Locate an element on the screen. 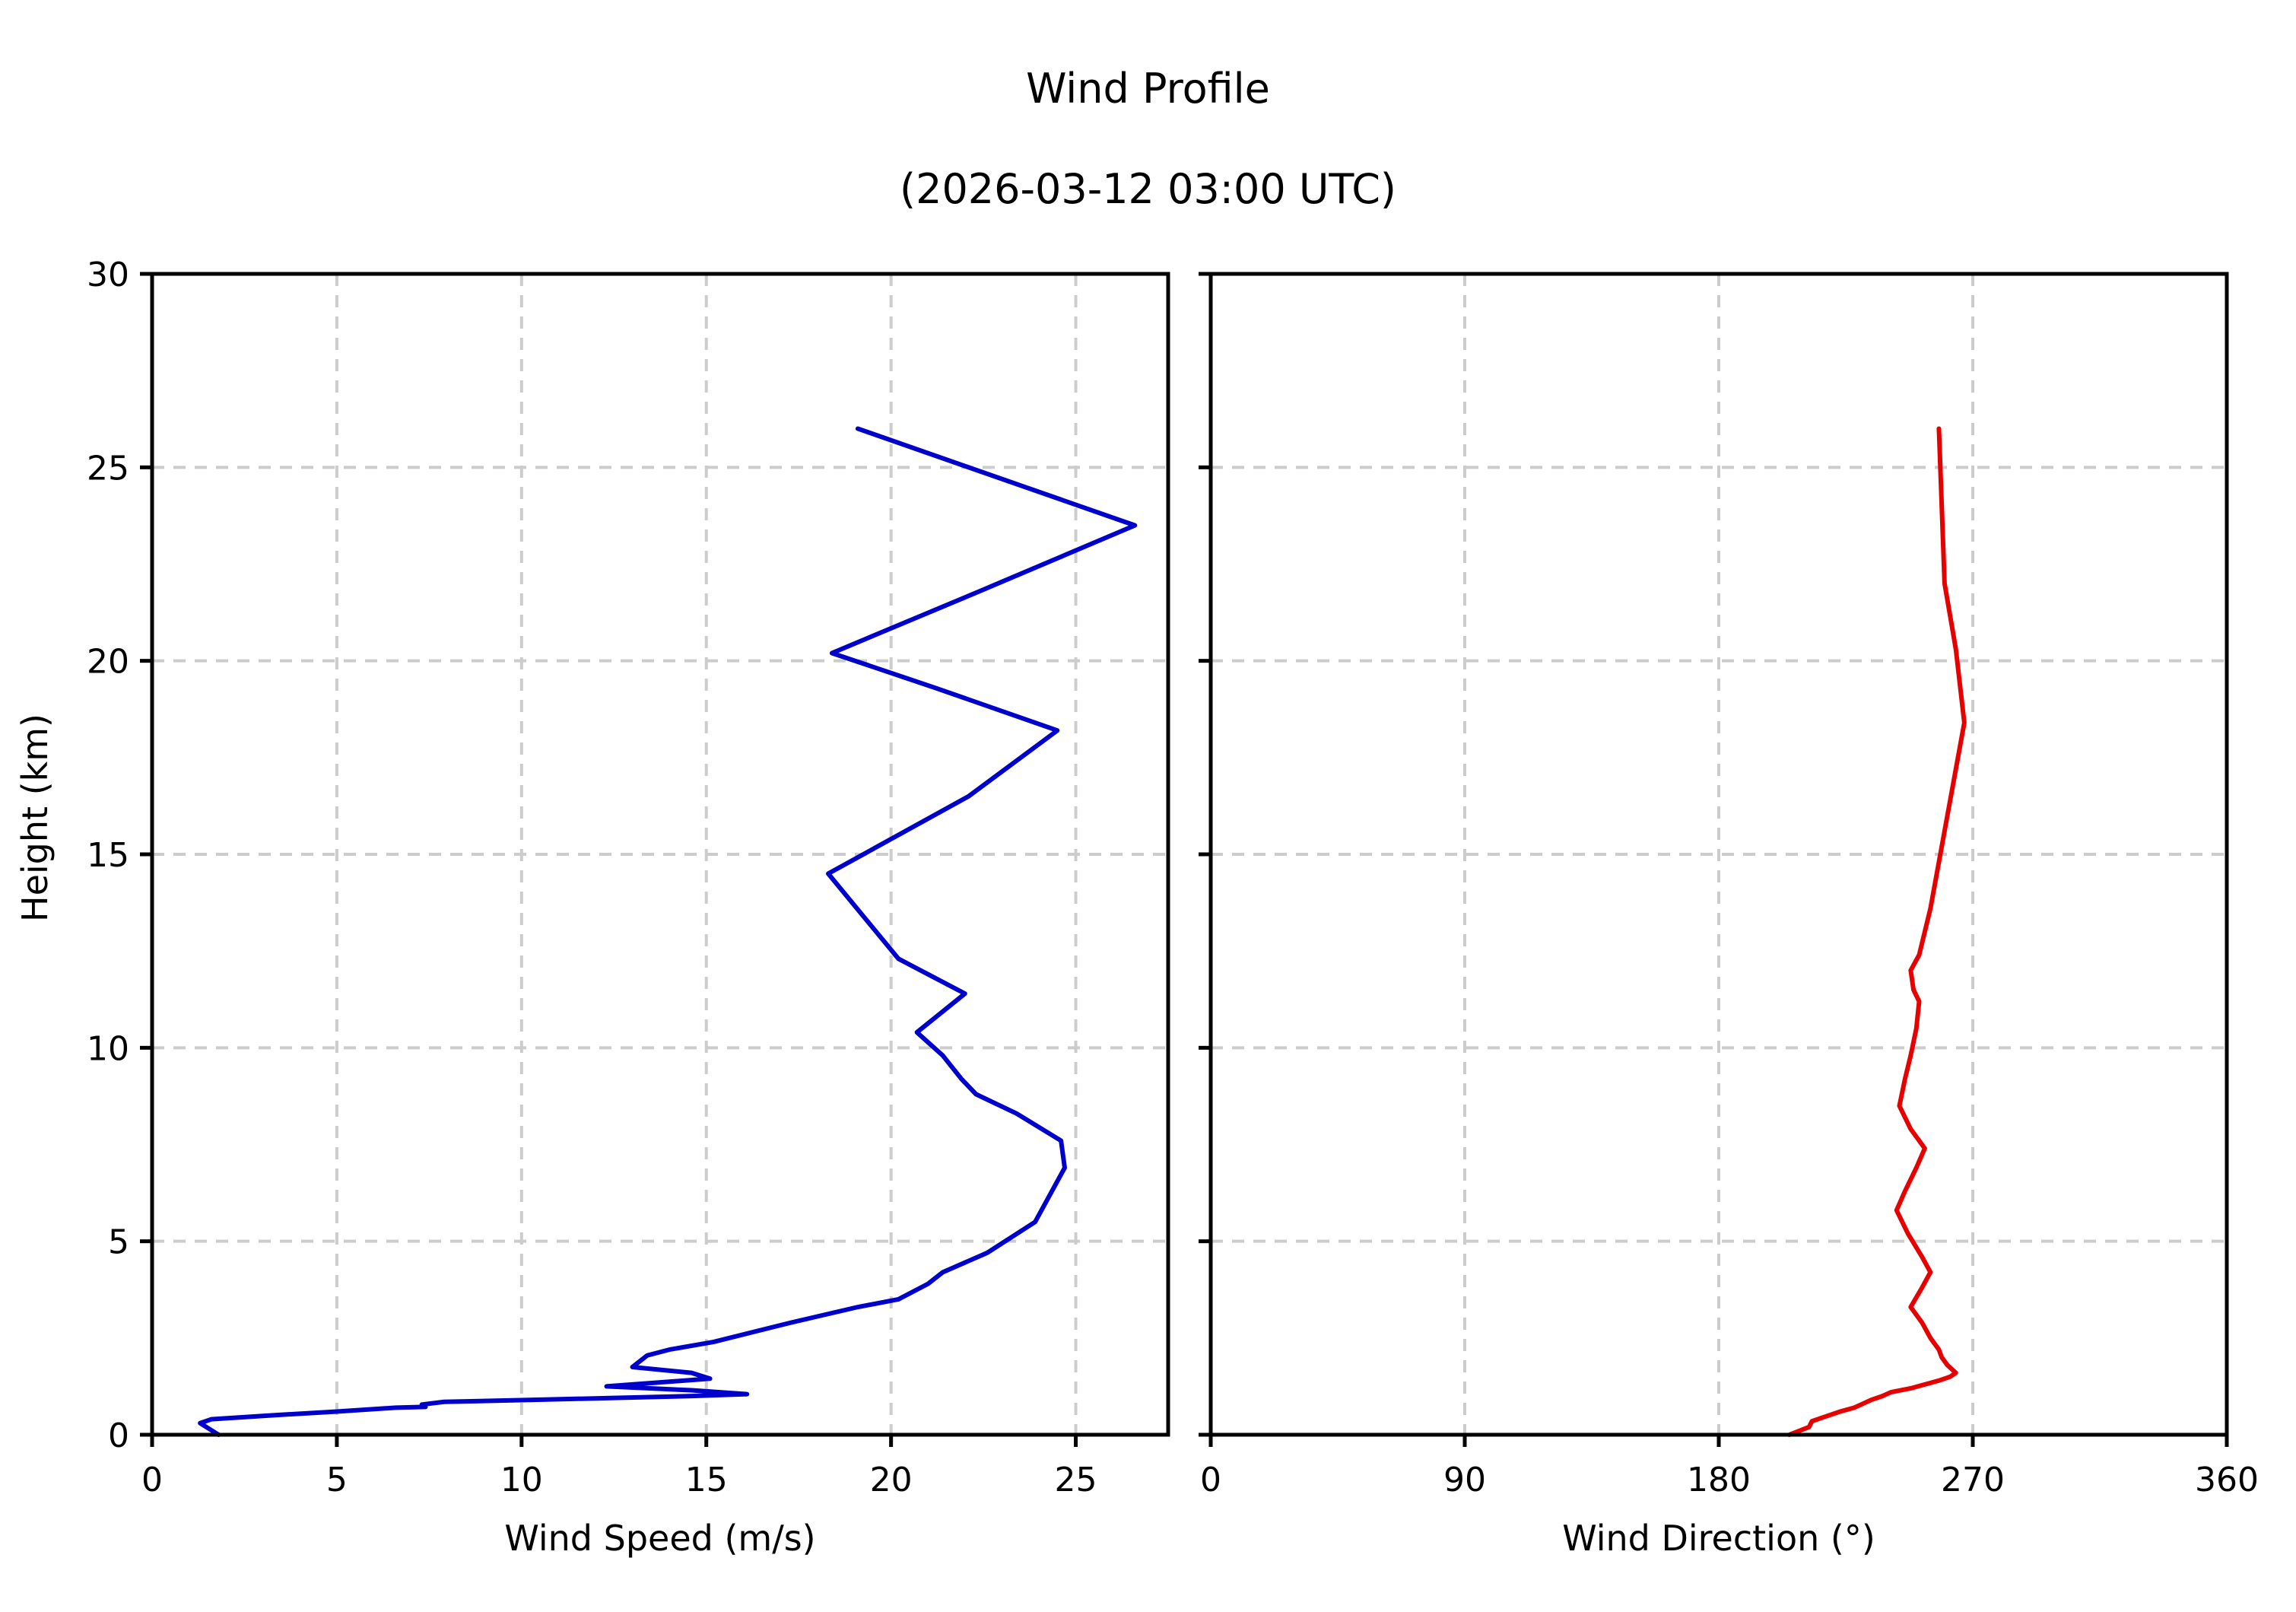  x-tick-label: 180 is located at coordinates (1719, 1480).